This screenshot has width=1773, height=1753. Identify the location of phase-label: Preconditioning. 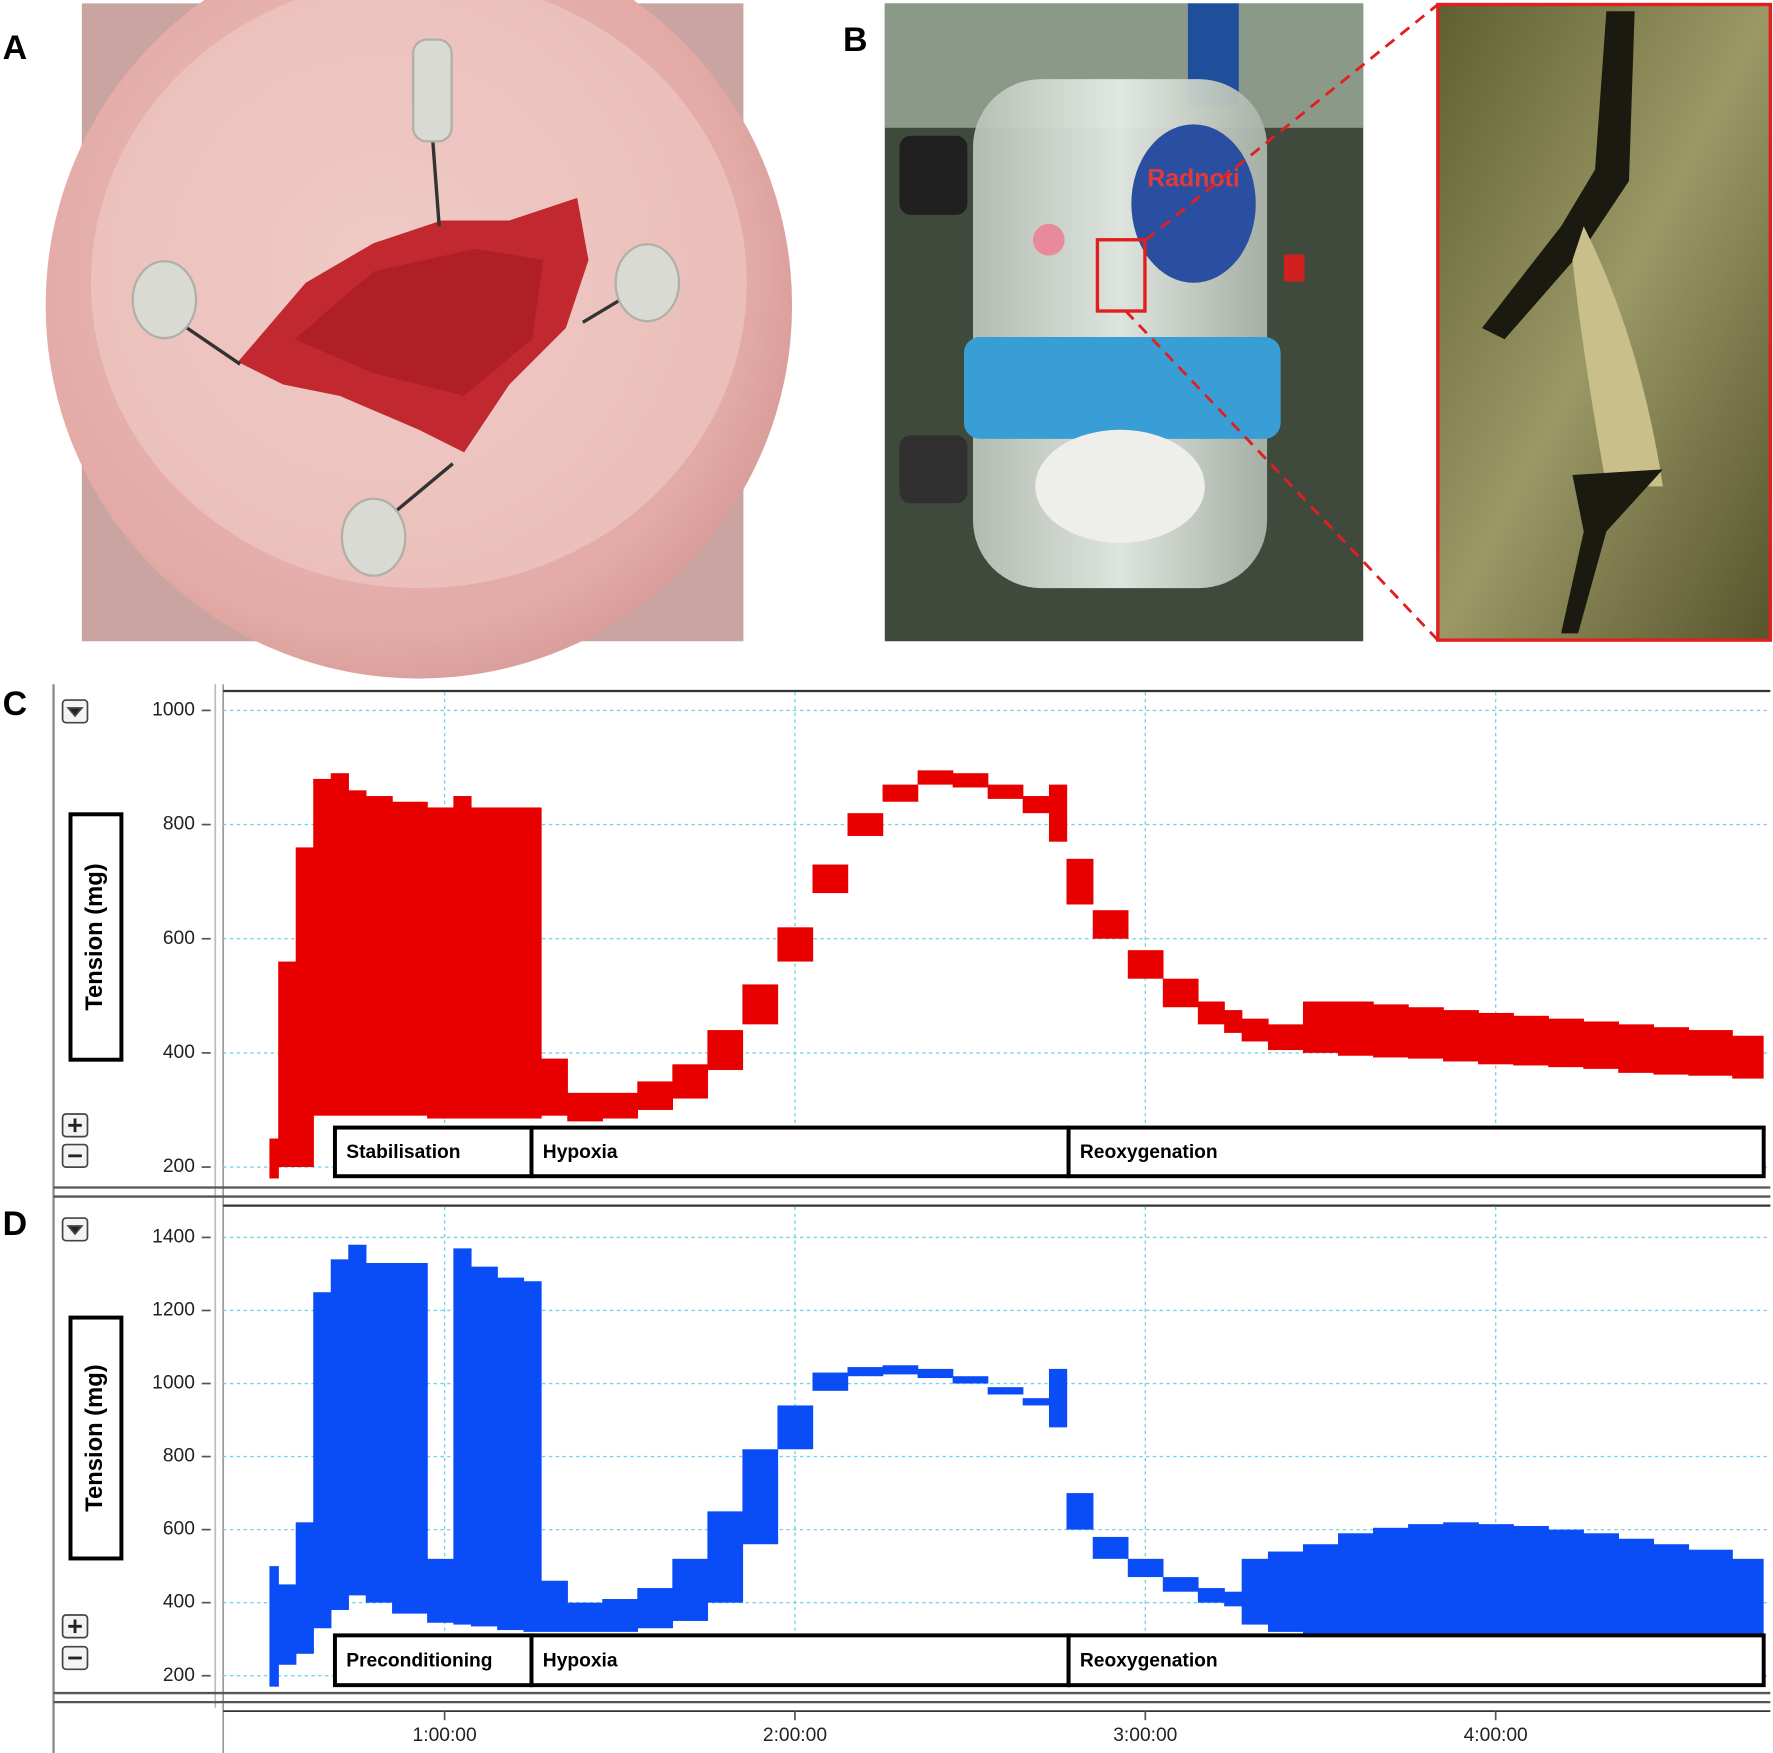
(419, 1660).